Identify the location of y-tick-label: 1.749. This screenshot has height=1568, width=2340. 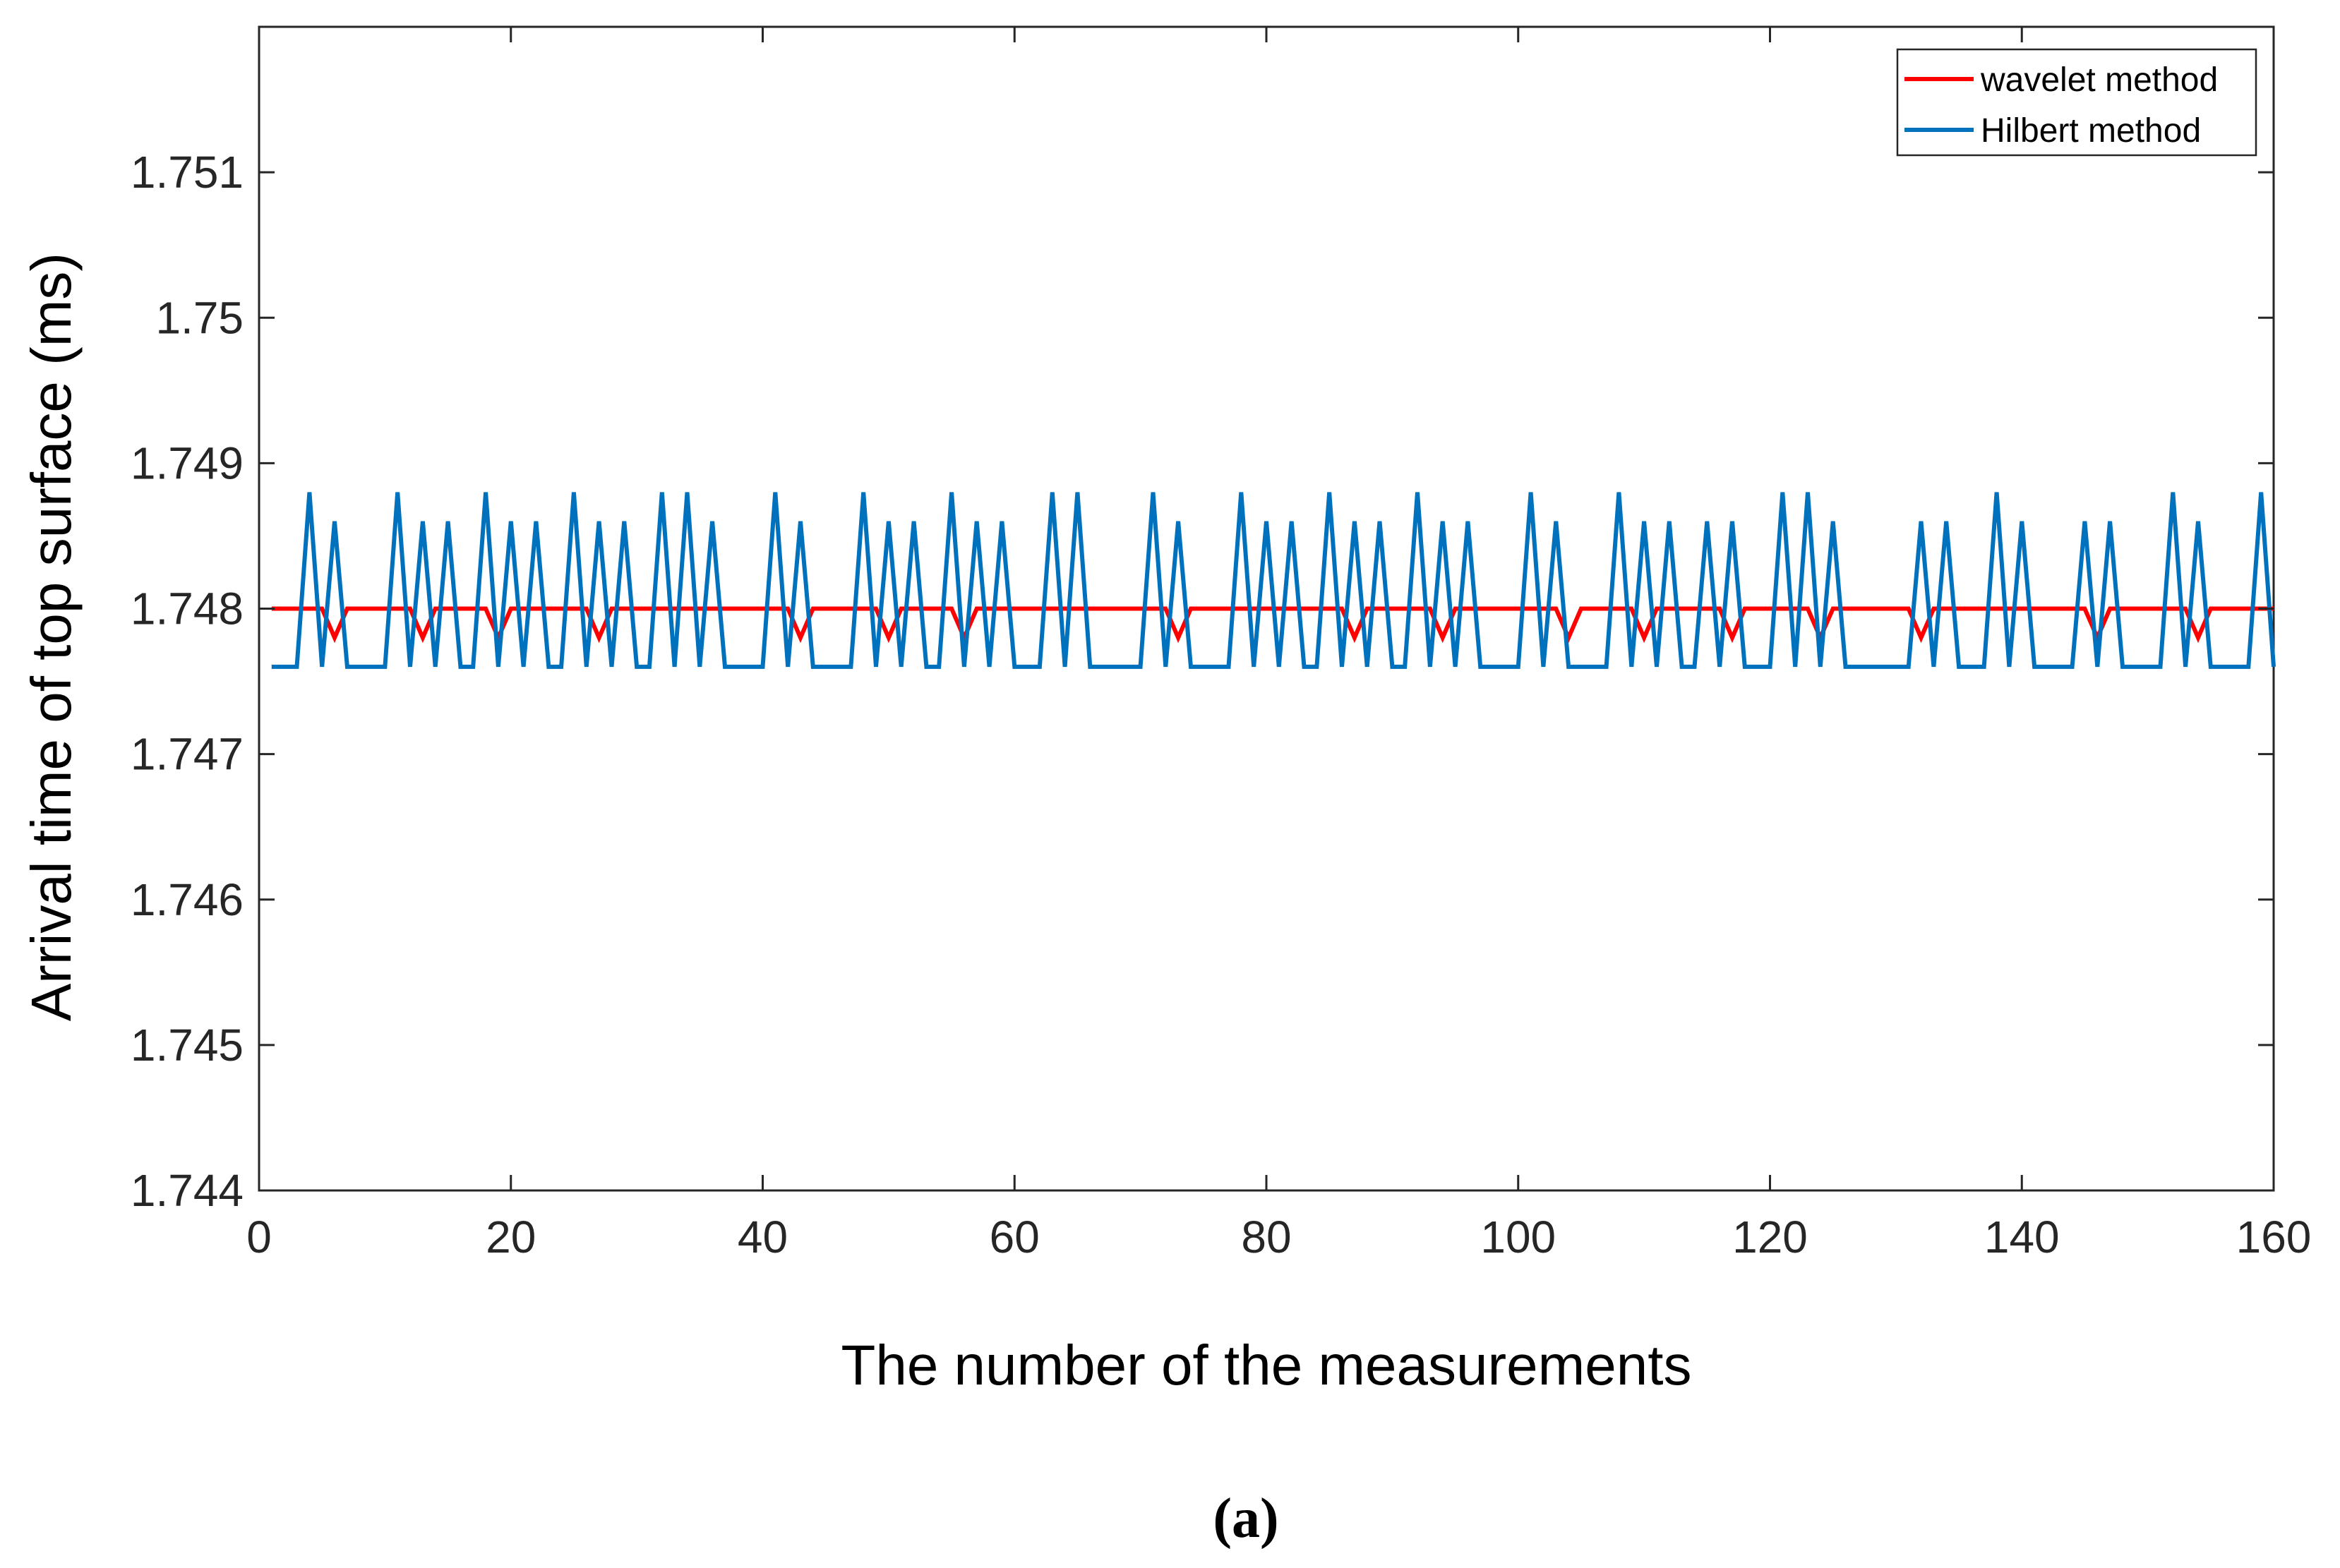
(187, 463).